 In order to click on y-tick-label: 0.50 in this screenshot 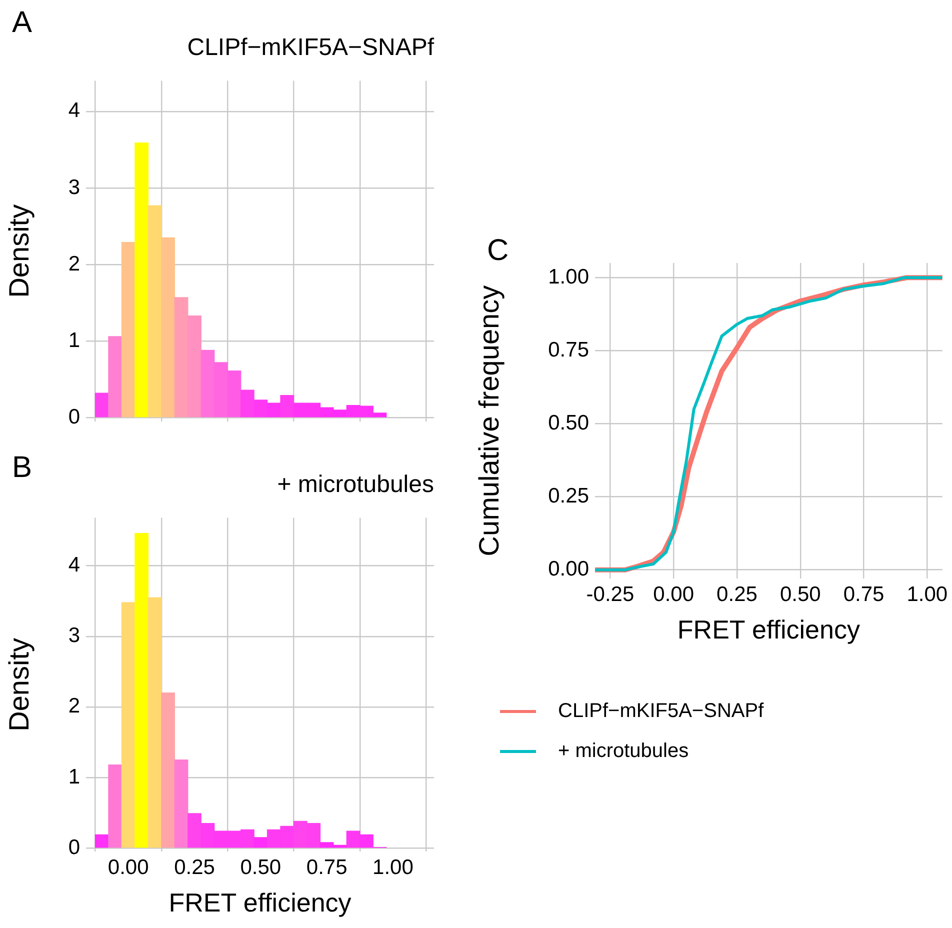, I will do `click(568, 423)`.